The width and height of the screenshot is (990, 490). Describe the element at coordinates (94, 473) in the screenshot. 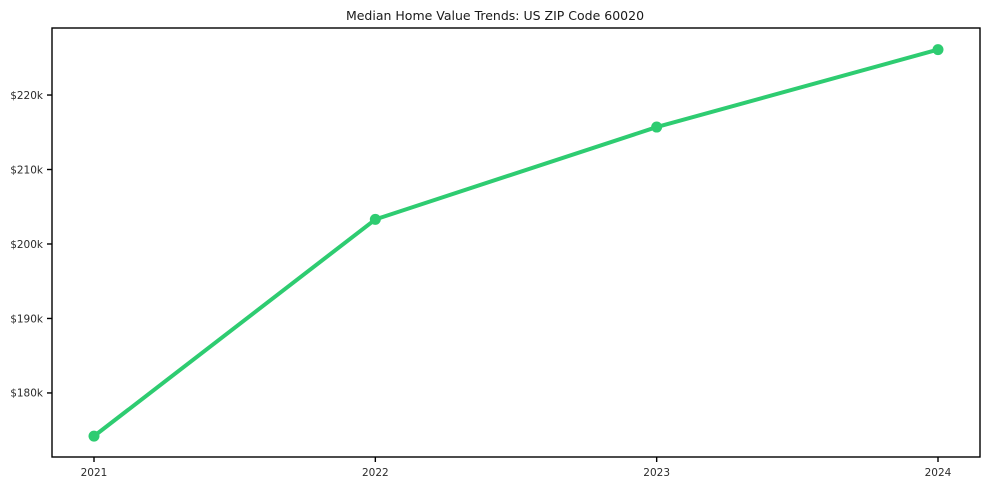

I see `x-tick-label: 2021` at that location.